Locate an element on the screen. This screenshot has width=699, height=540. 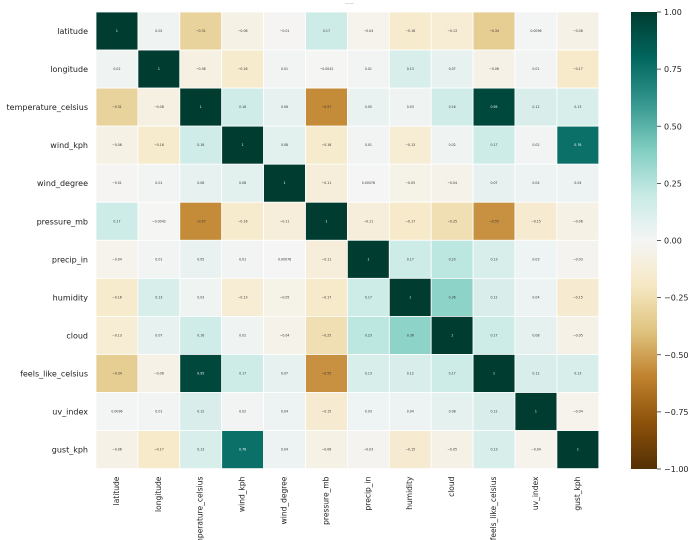
column-label: cloud is located at coordinates (451, 486).